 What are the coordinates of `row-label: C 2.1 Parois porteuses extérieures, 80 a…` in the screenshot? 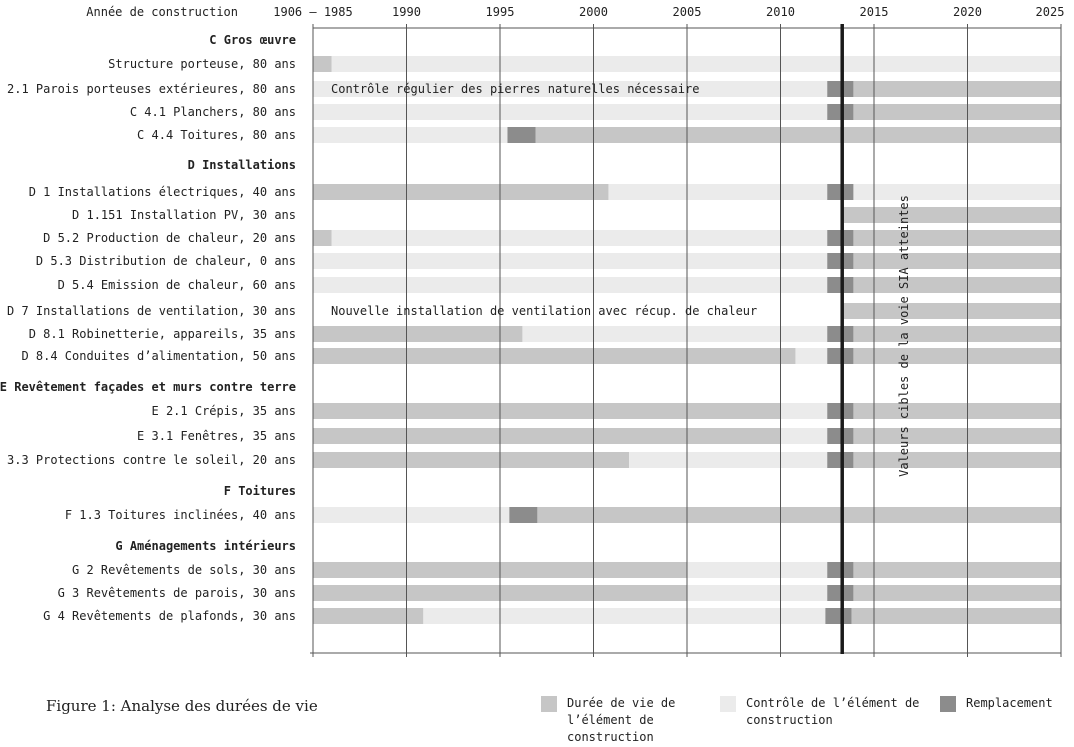 It's located at (148, 89).